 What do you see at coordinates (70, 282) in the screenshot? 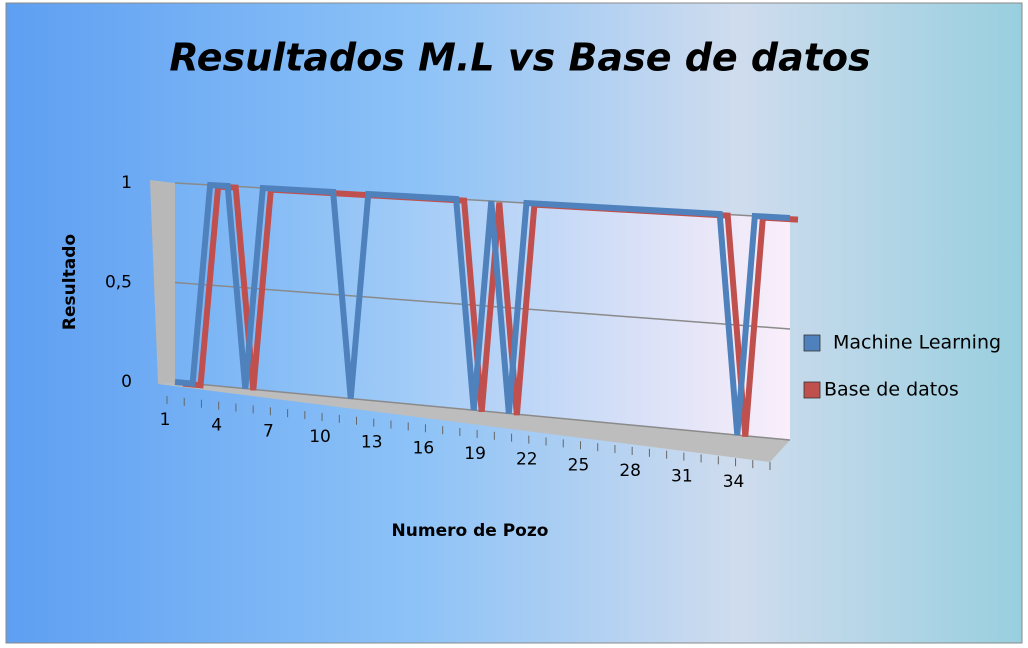
I see `y-axis-label: Resultado` at bounding box center [70, 282].